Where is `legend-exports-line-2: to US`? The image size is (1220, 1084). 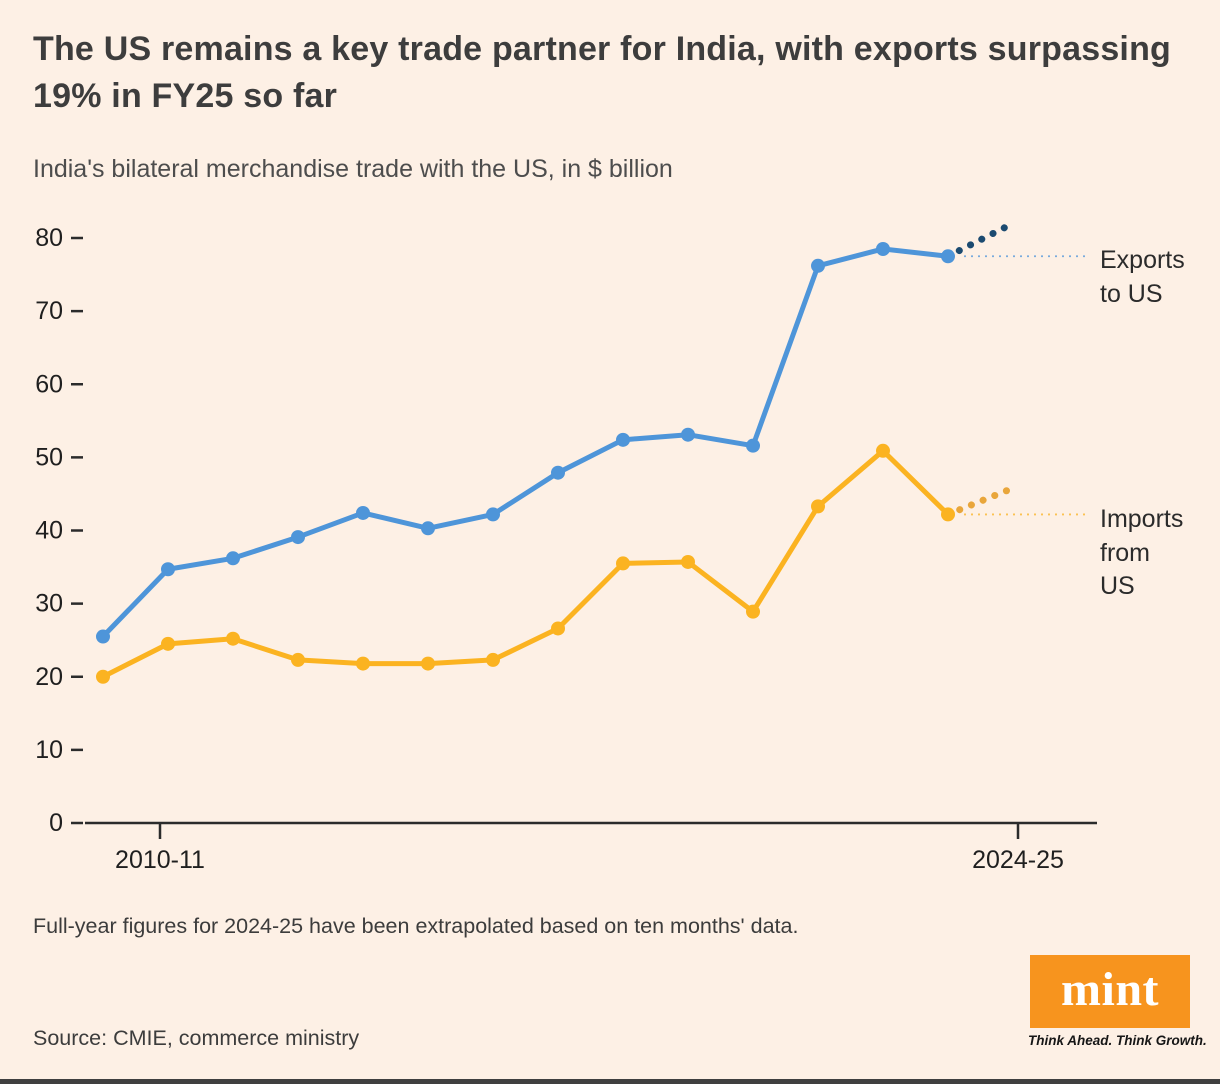 legend-exports-line-2: to US is located at coordinates (1131, 293).